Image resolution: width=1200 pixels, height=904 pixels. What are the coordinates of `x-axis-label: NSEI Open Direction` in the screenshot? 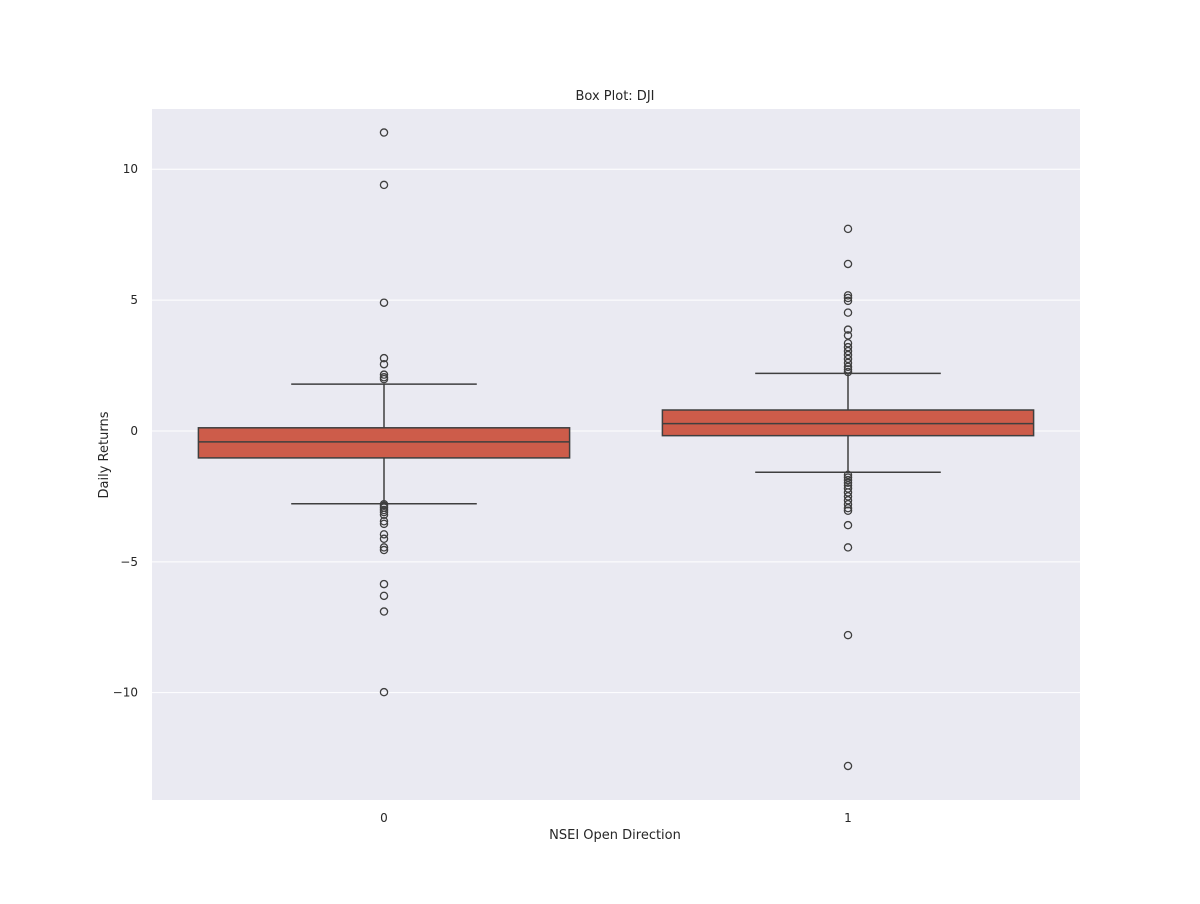 It's located at (615, 835).